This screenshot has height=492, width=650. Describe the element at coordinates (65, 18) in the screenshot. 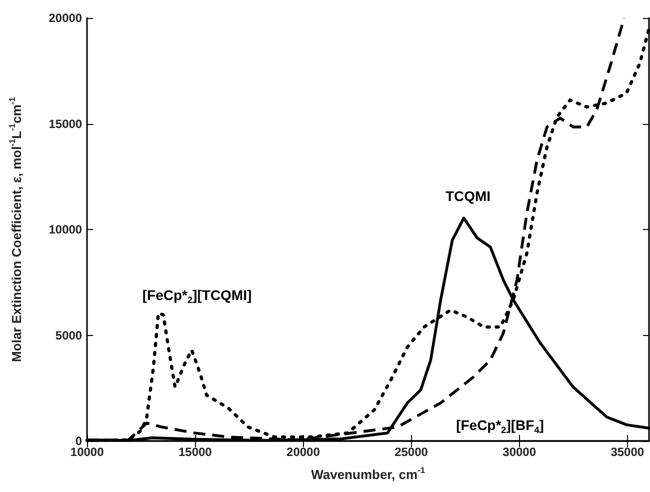

I see `y-tick-label: 20000` at that location.